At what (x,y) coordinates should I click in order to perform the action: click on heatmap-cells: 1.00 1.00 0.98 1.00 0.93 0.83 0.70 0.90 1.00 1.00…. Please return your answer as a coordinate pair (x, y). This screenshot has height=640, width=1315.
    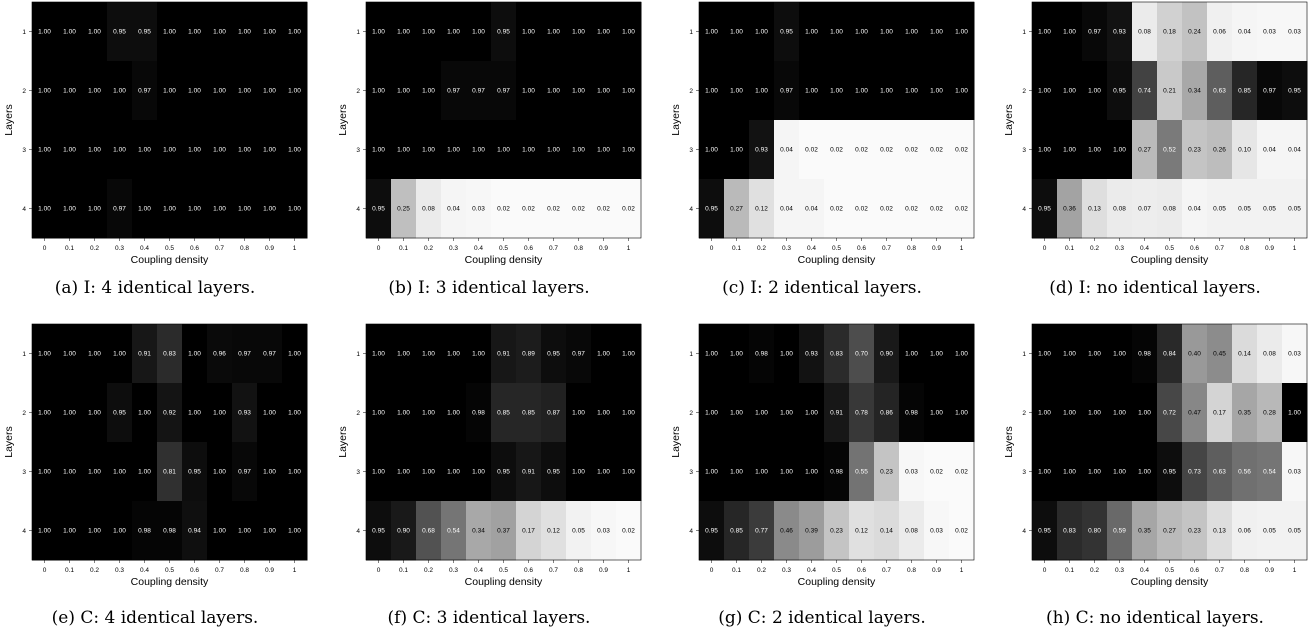
    Looking at the image, I should click on (837, 442).